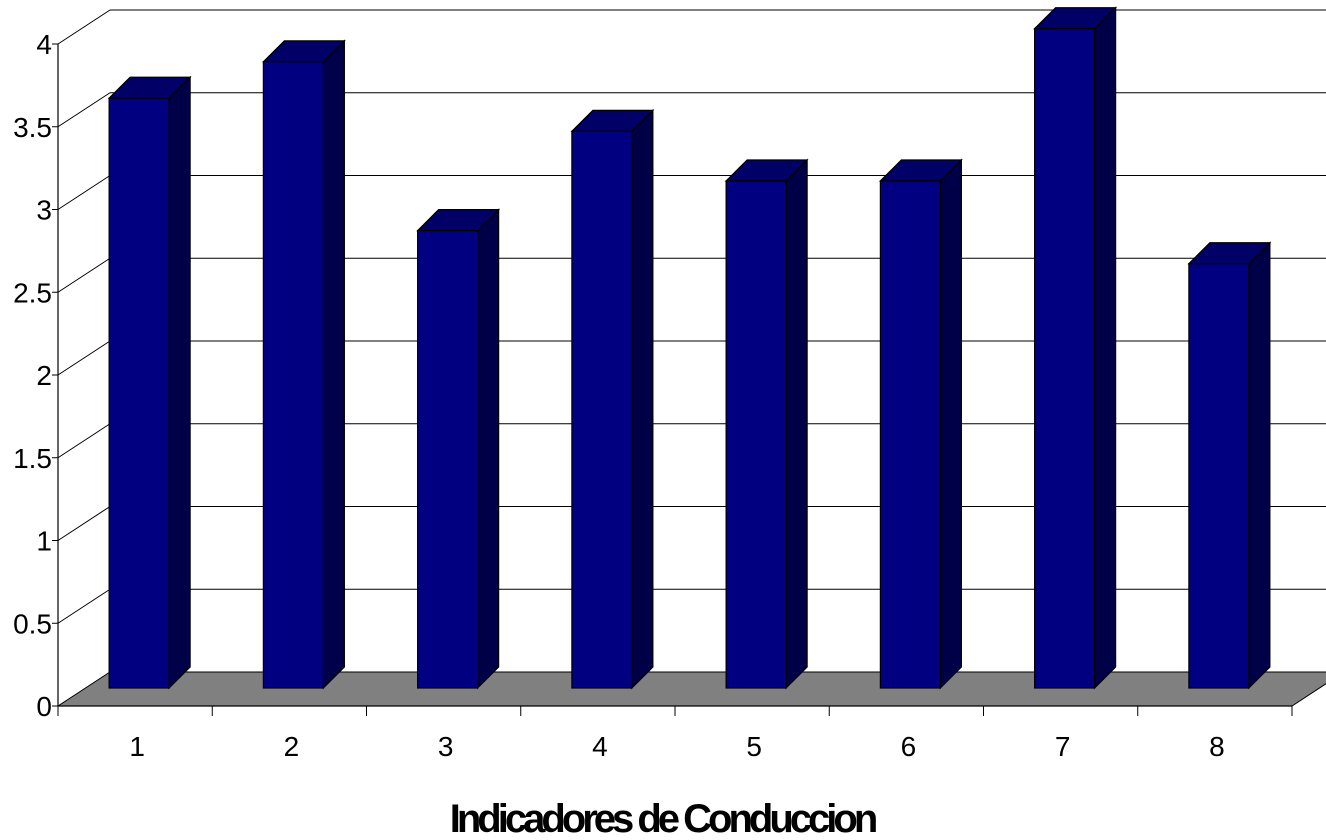 This screenshot has width=1326, height=840. What do you see at coordinates (44, 706) in the screenshot?
I see `y-tick-label: 0` at bounding box center [44, 706].